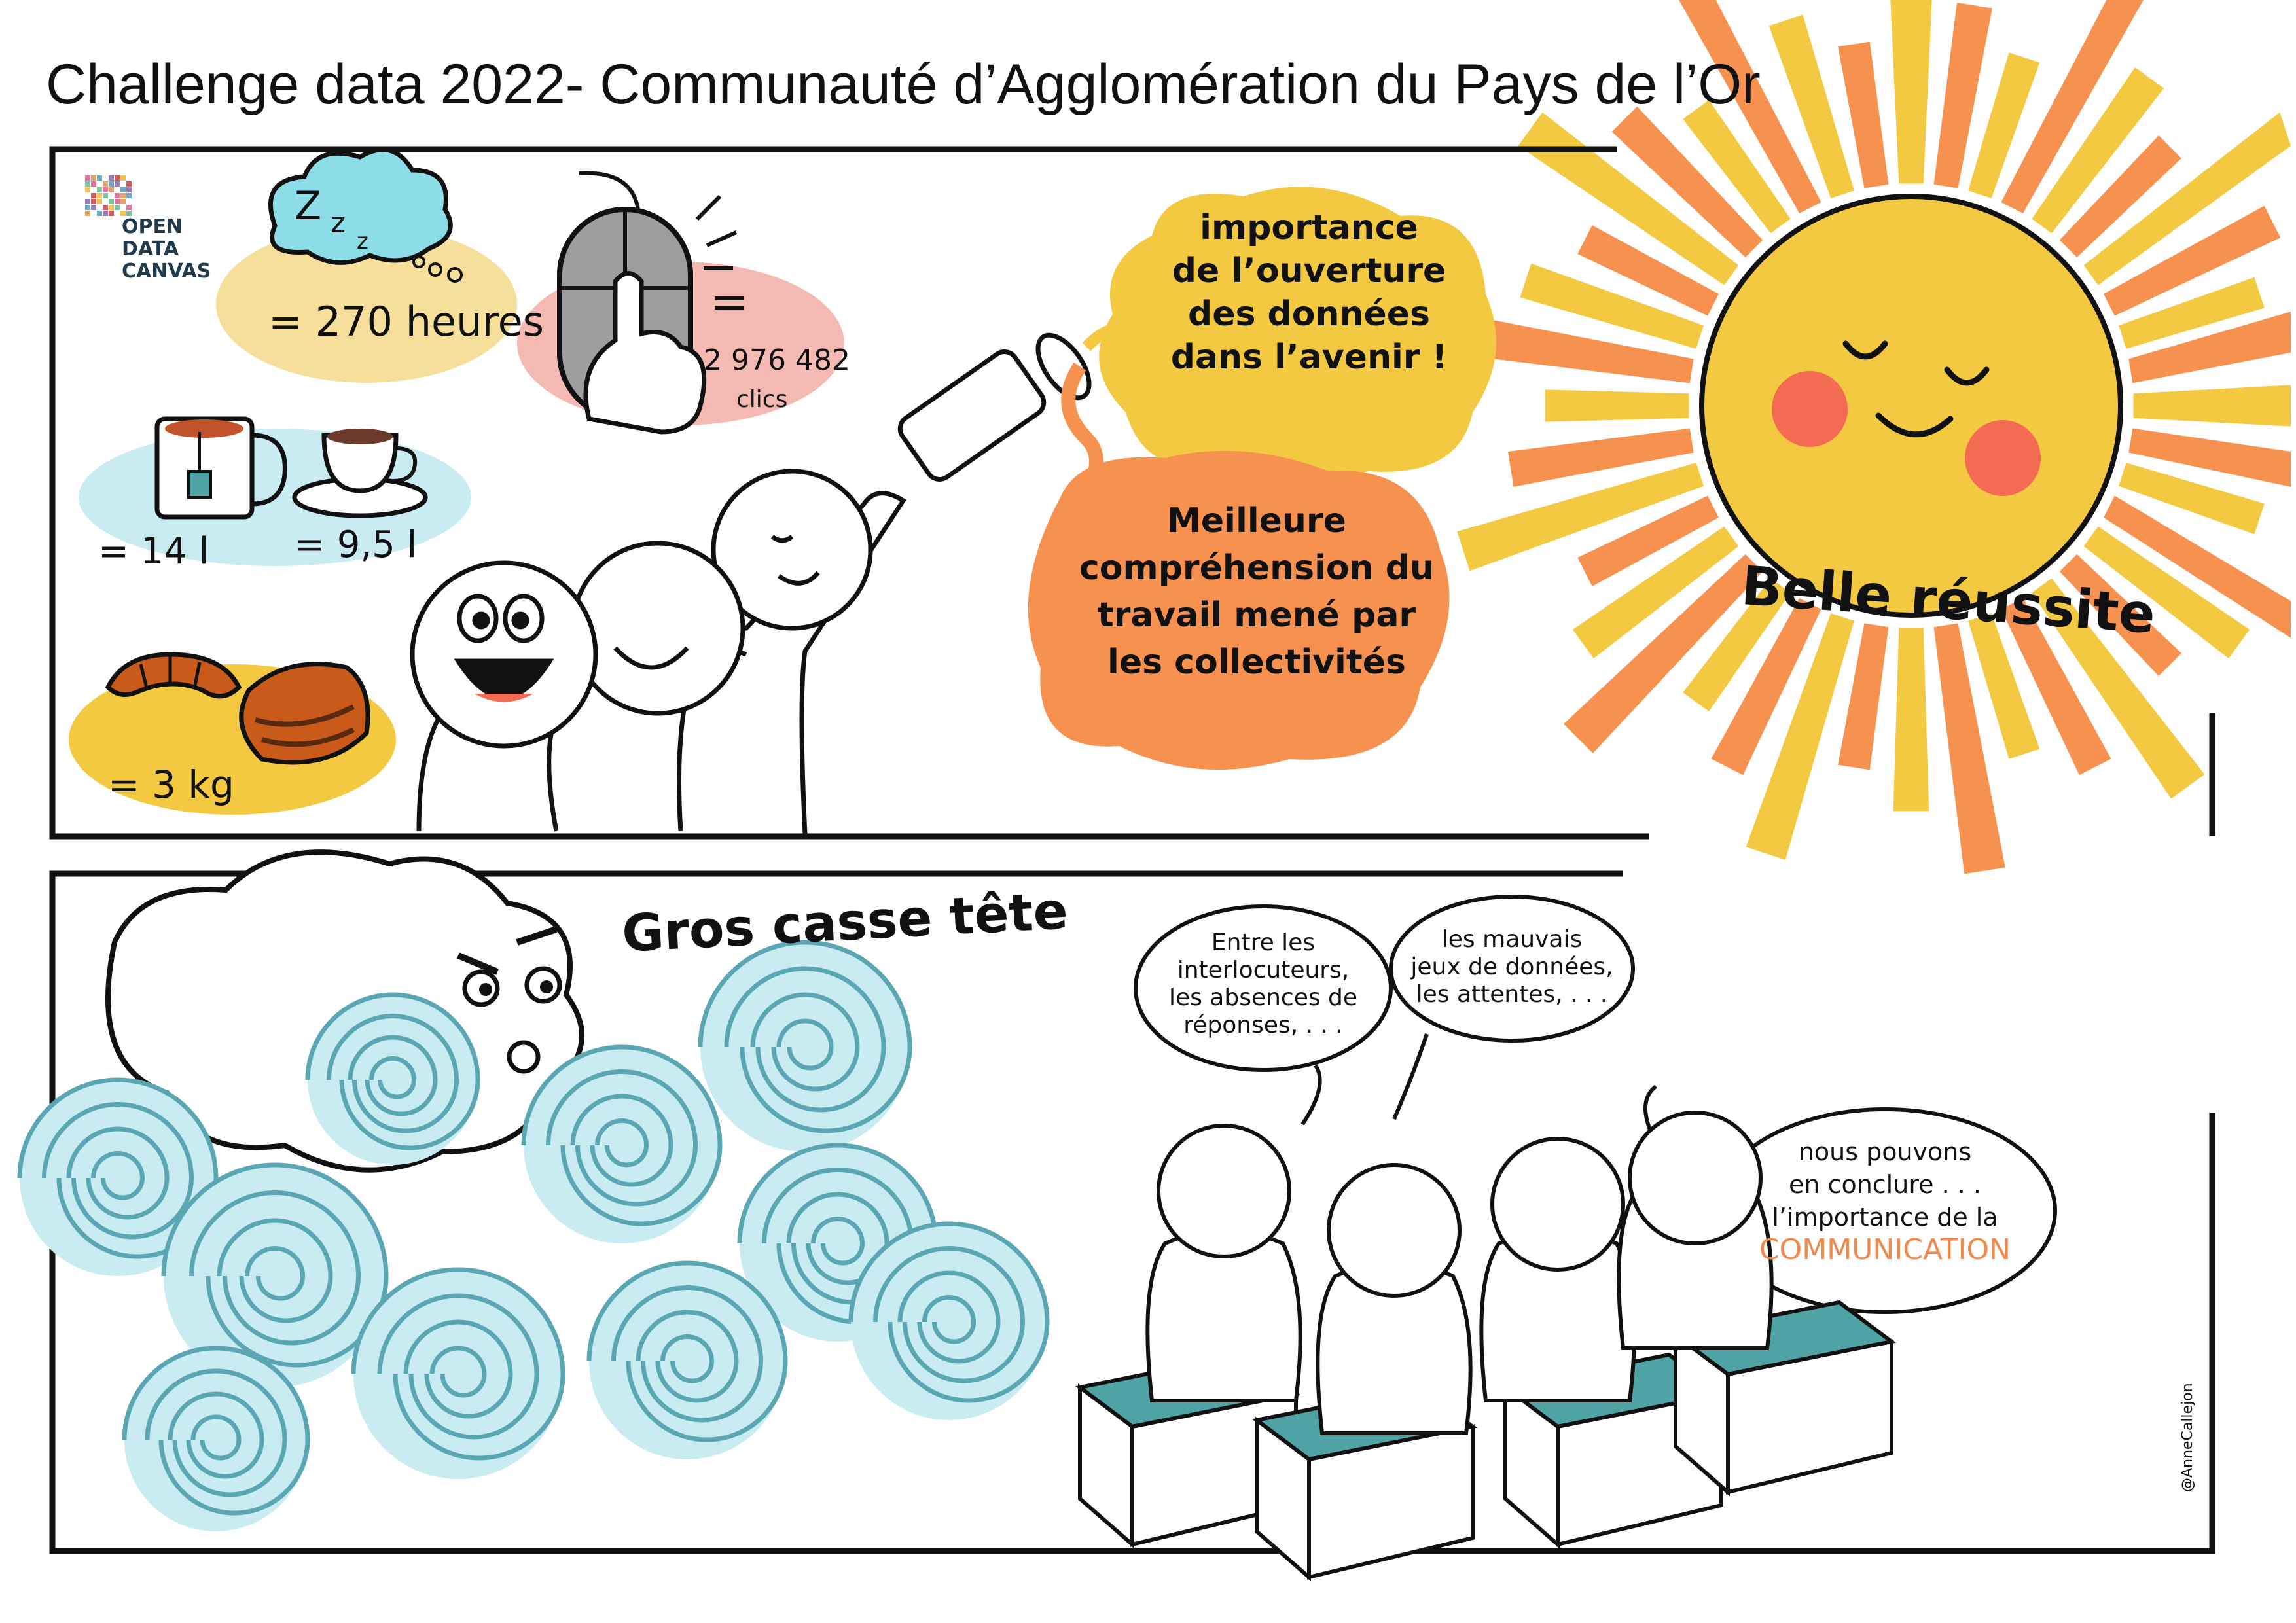 This screenshot has width=2296, height=1623. Describe the element at coordinates (152, 227) in the screenshot. I see `logo-line-open: OPEN` at that location.